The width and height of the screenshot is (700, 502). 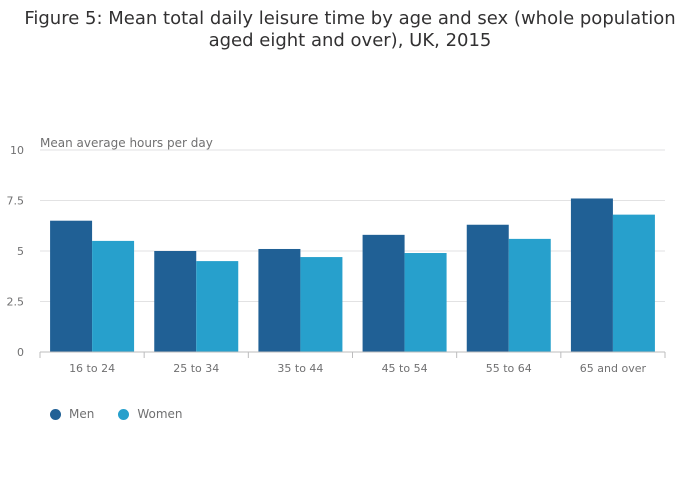 I want to click on y-tick-label: 5, so click(x=20, y=251).